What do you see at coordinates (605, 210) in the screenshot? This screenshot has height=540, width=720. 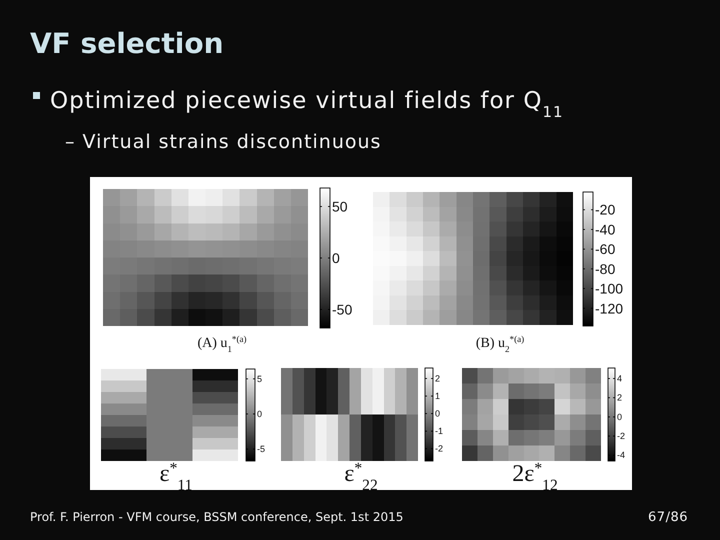 I see `color-bar-label: -20` at bounding box center [605, 210].